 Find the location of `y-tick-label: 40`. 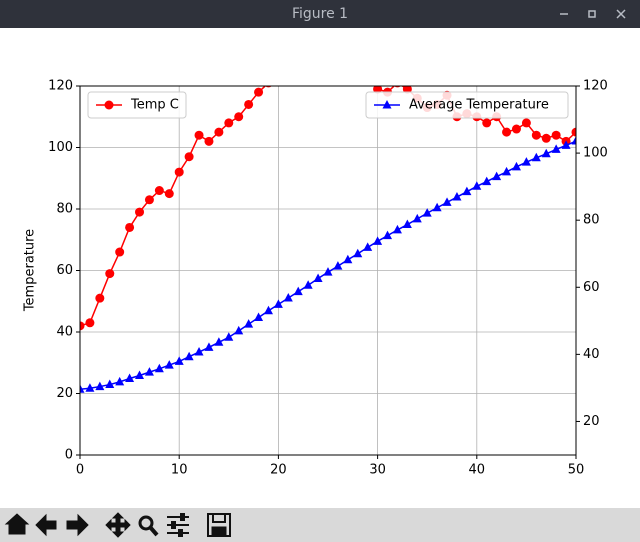

y-tick-label: 40 is located at coordinates (64, 332).